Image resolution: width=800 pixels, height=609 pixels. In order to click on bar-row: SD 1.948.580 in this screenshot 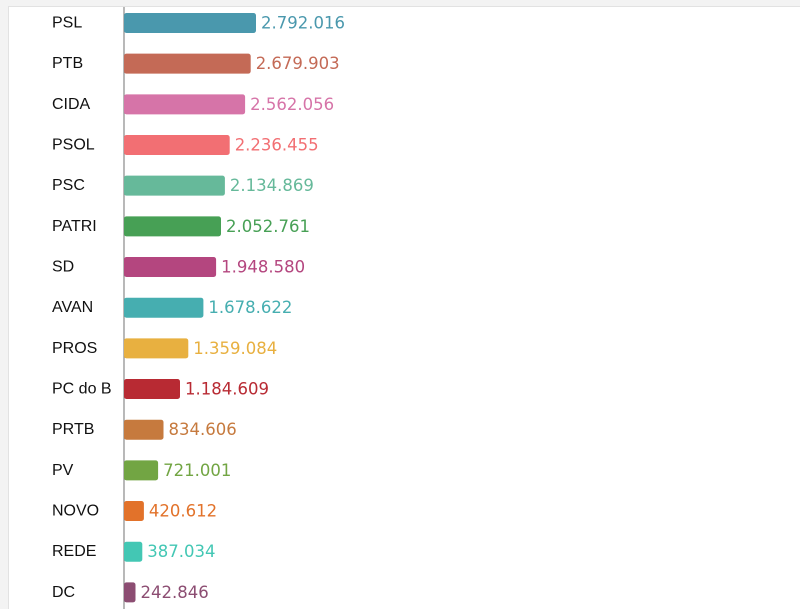, I will do `click(178, 267)`.